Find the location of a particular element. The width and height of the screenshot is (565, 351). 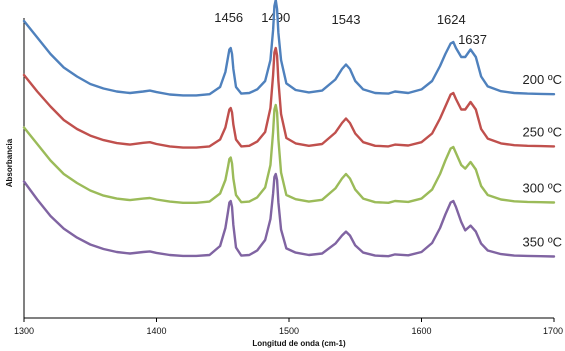

x-tick-label: 1300 is located at coordinates (24, 331).